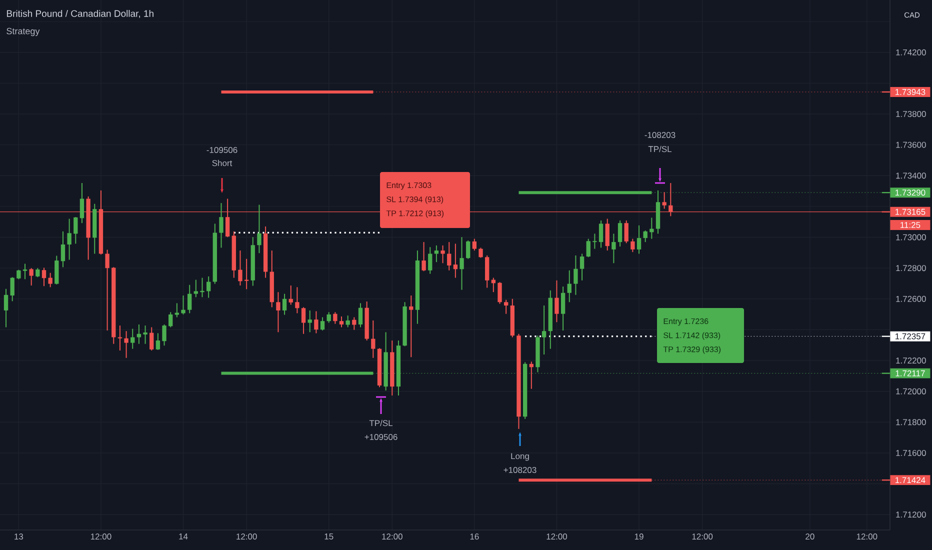 The image size is (932, 550). I want to click on y-tick-label: 1.71600, so click(911, 453).